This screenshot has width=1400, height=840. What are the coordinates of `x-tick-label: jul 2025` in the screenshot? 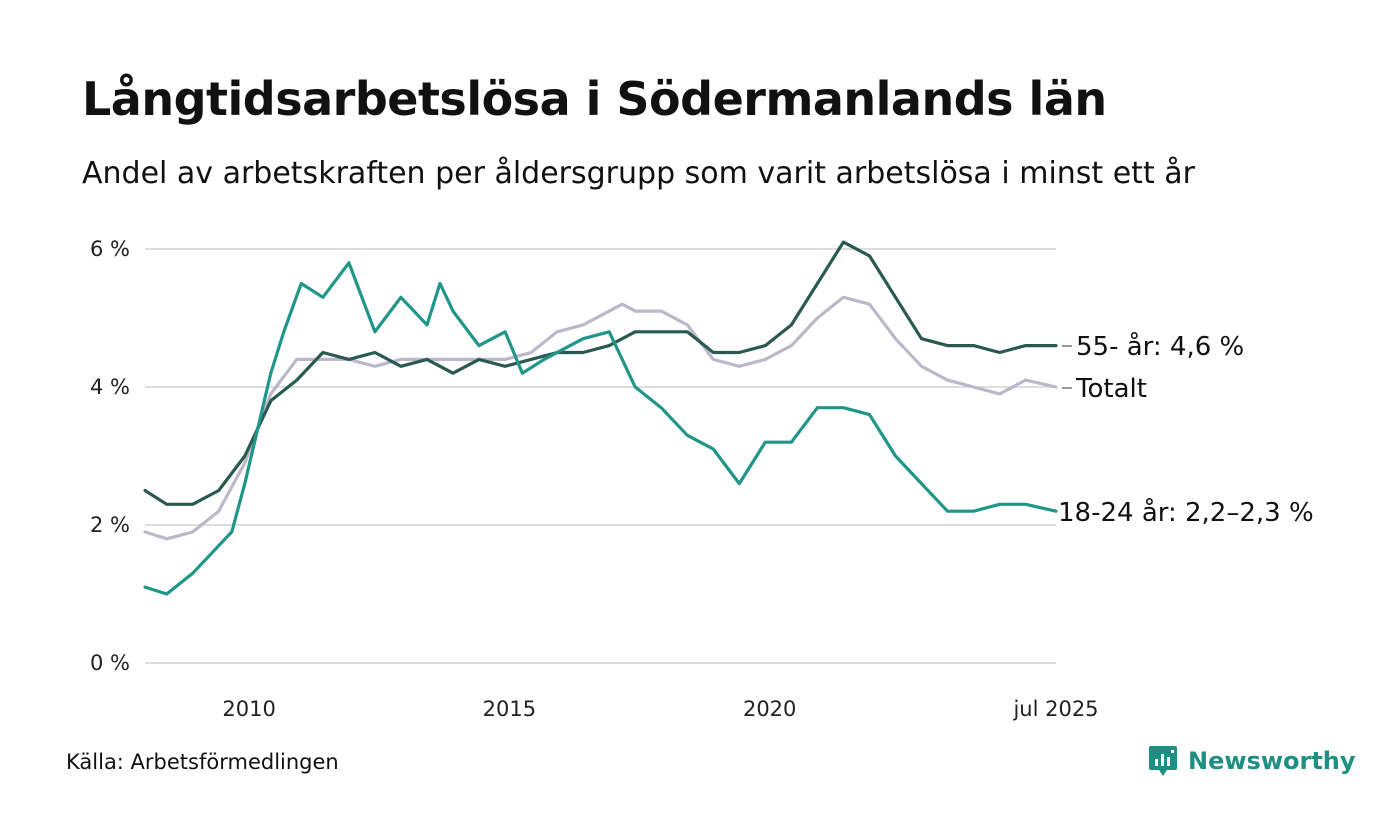 It's located at (1055, 709).